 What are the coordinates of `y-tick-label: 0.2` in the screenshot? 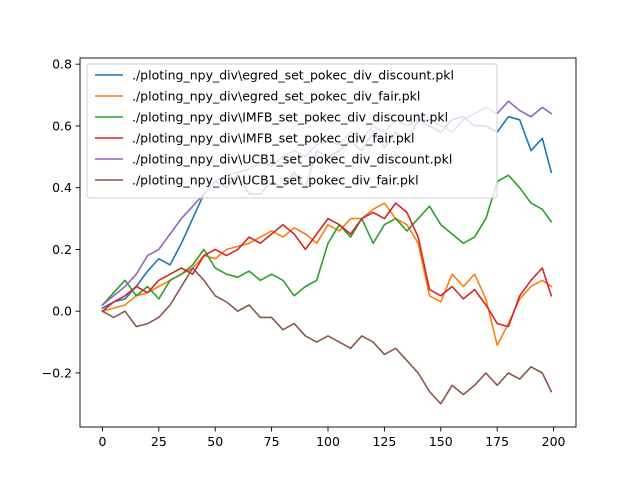 It's located at (62, 249).